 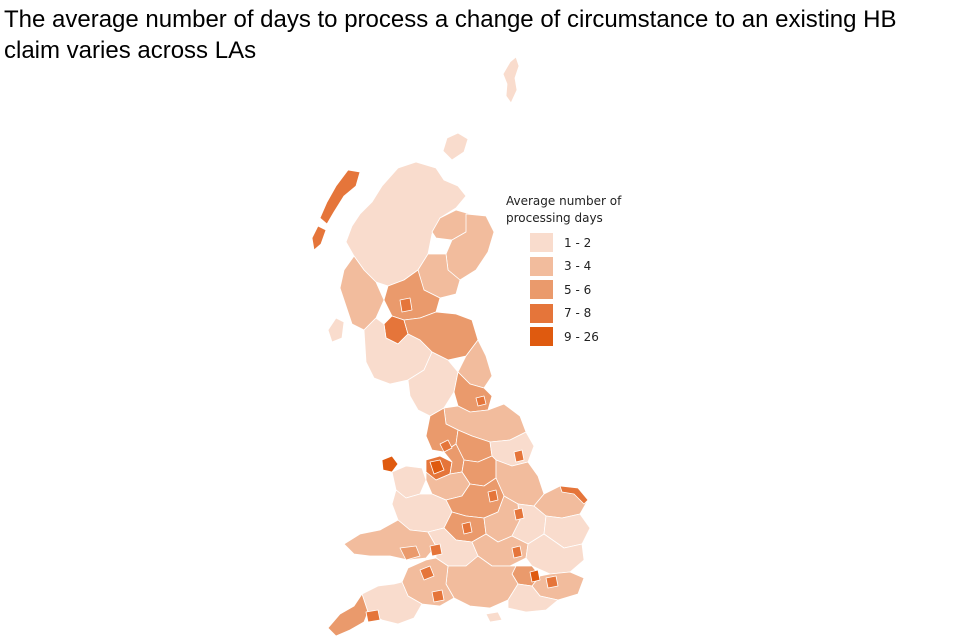 What do you see at coordinates (578, 313) in the screenshot?
I see `legend-label: 7 - 8` at bounding box center [578, 313].